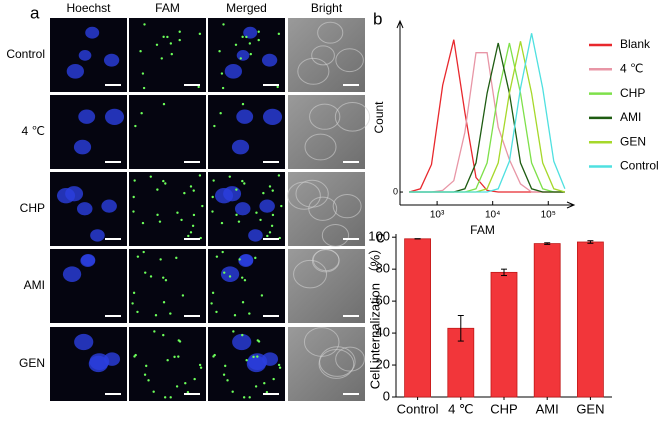 The height and width of the screenshot is (425, 664). Describe the element at coordinates (635, 44) in the screenshot. I see `legend-label: Blank` at that location.